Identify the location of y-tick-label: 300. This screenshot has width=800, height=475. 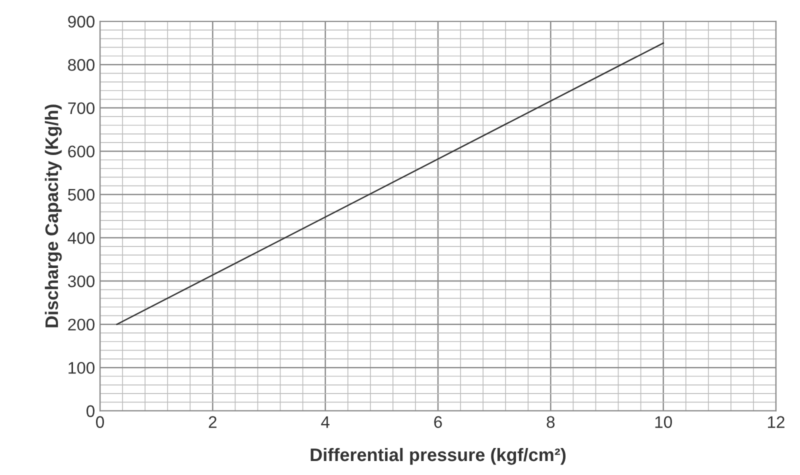
(81, 281).